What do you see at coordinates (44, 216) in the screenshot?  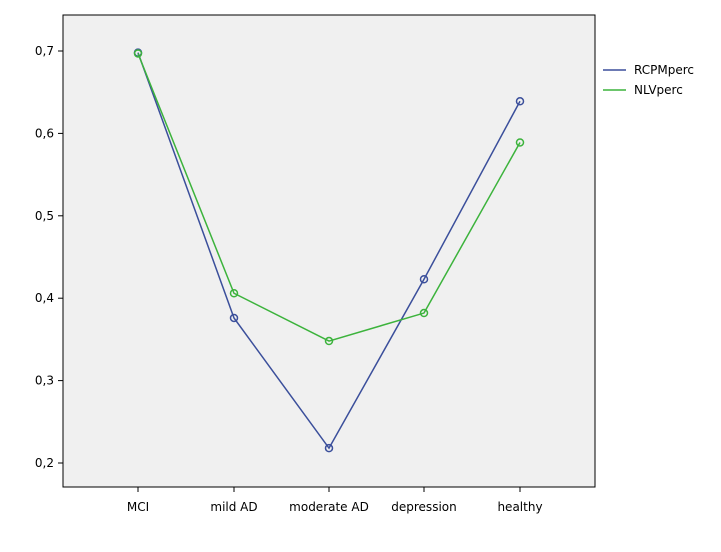 I see `y-tick-label: 0,5` at bounding box center [44, 216].